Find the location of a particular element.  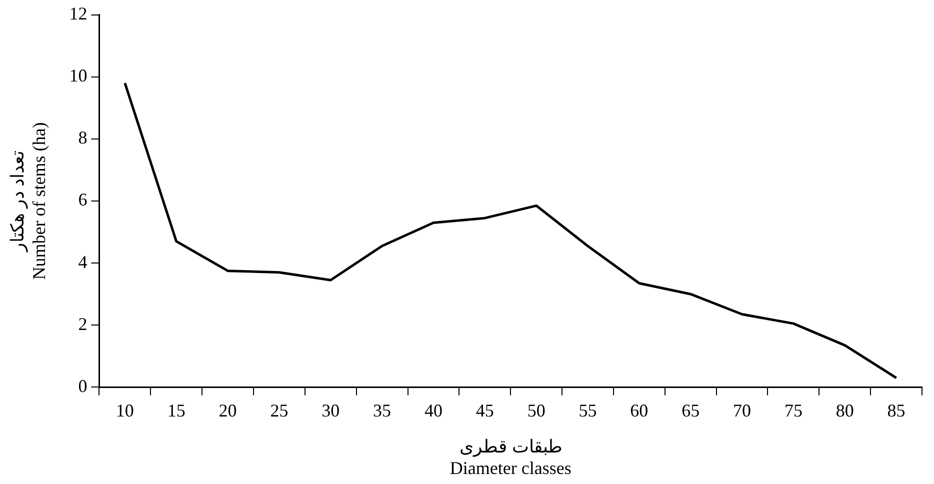

x-tick-label: 35 is located at coordinates (382, 410).